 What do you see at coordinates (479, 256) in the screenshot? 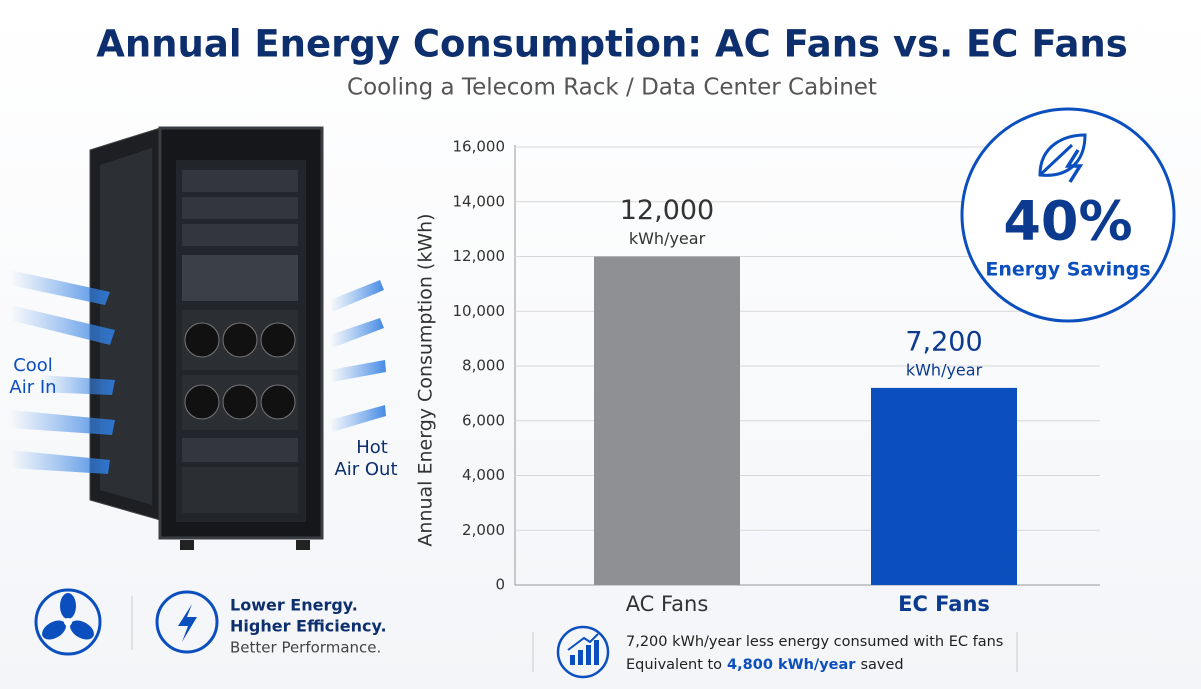
I see `y-tick-label: 12,000` at bounding box center [479, 256].